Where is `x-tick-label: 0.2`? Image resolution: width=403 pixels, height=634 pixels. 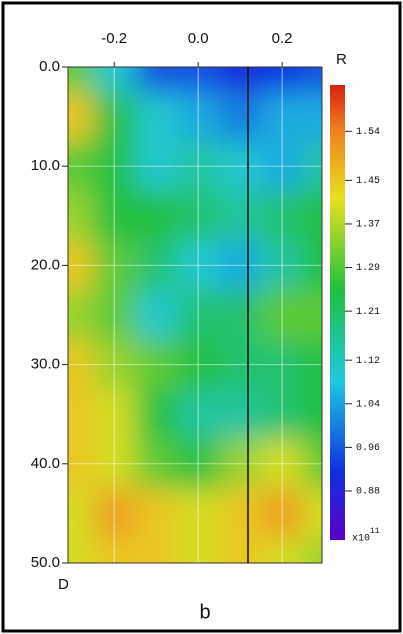
x-tick-label: 0.2 is located at coordinates (282, 38).